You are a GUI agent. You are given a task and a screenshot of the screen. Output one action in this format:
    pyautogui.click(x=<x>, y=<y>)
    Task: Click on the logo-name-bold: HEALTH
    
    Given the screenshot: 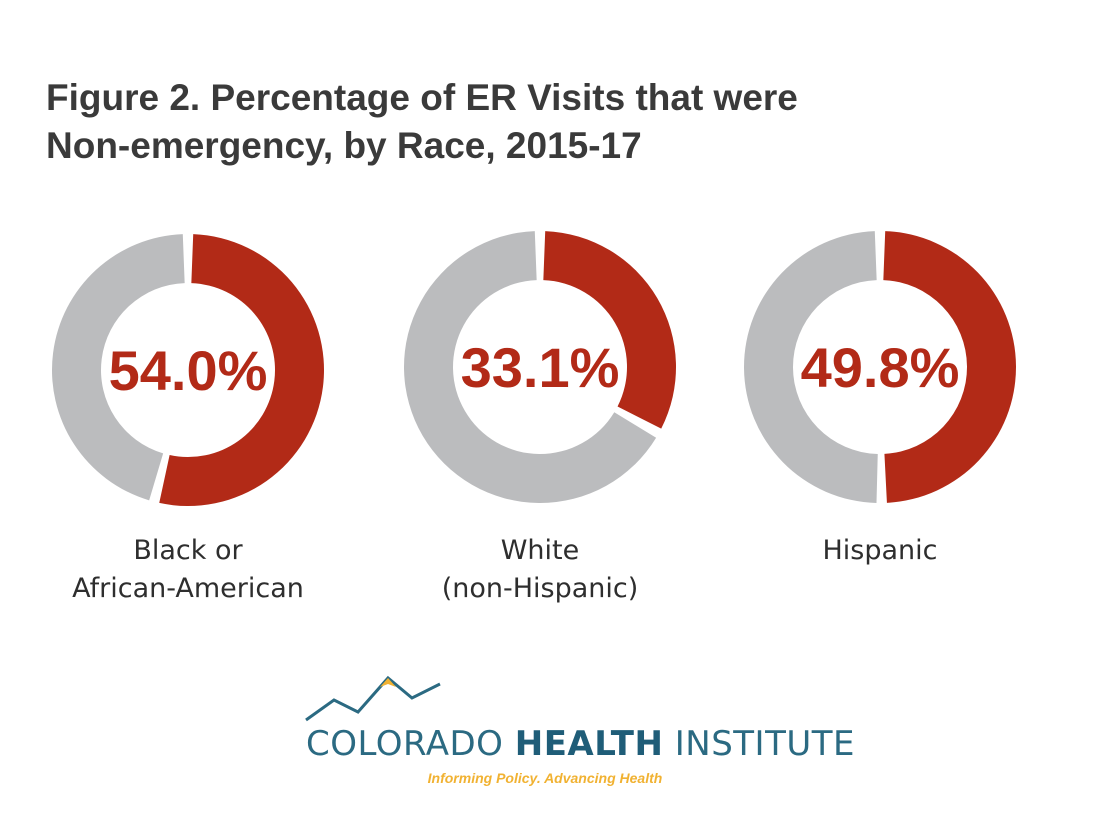 What is the action you would take?
    pyautogui.click(x=589, y=744)
    